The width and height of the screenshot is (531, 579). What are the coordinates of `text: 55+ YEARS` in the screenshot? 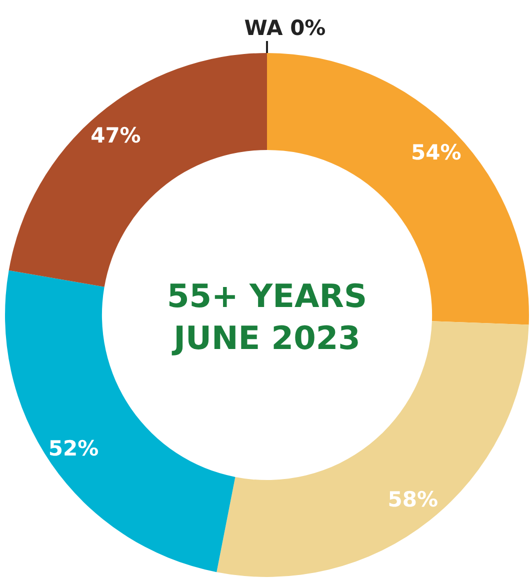 It's located at (267, 296).